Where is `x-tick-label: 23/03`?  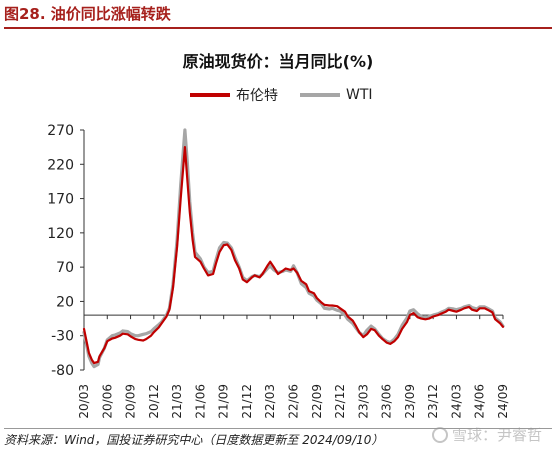 x-tick-label: 23/03 is located at coordinates (363, 401).